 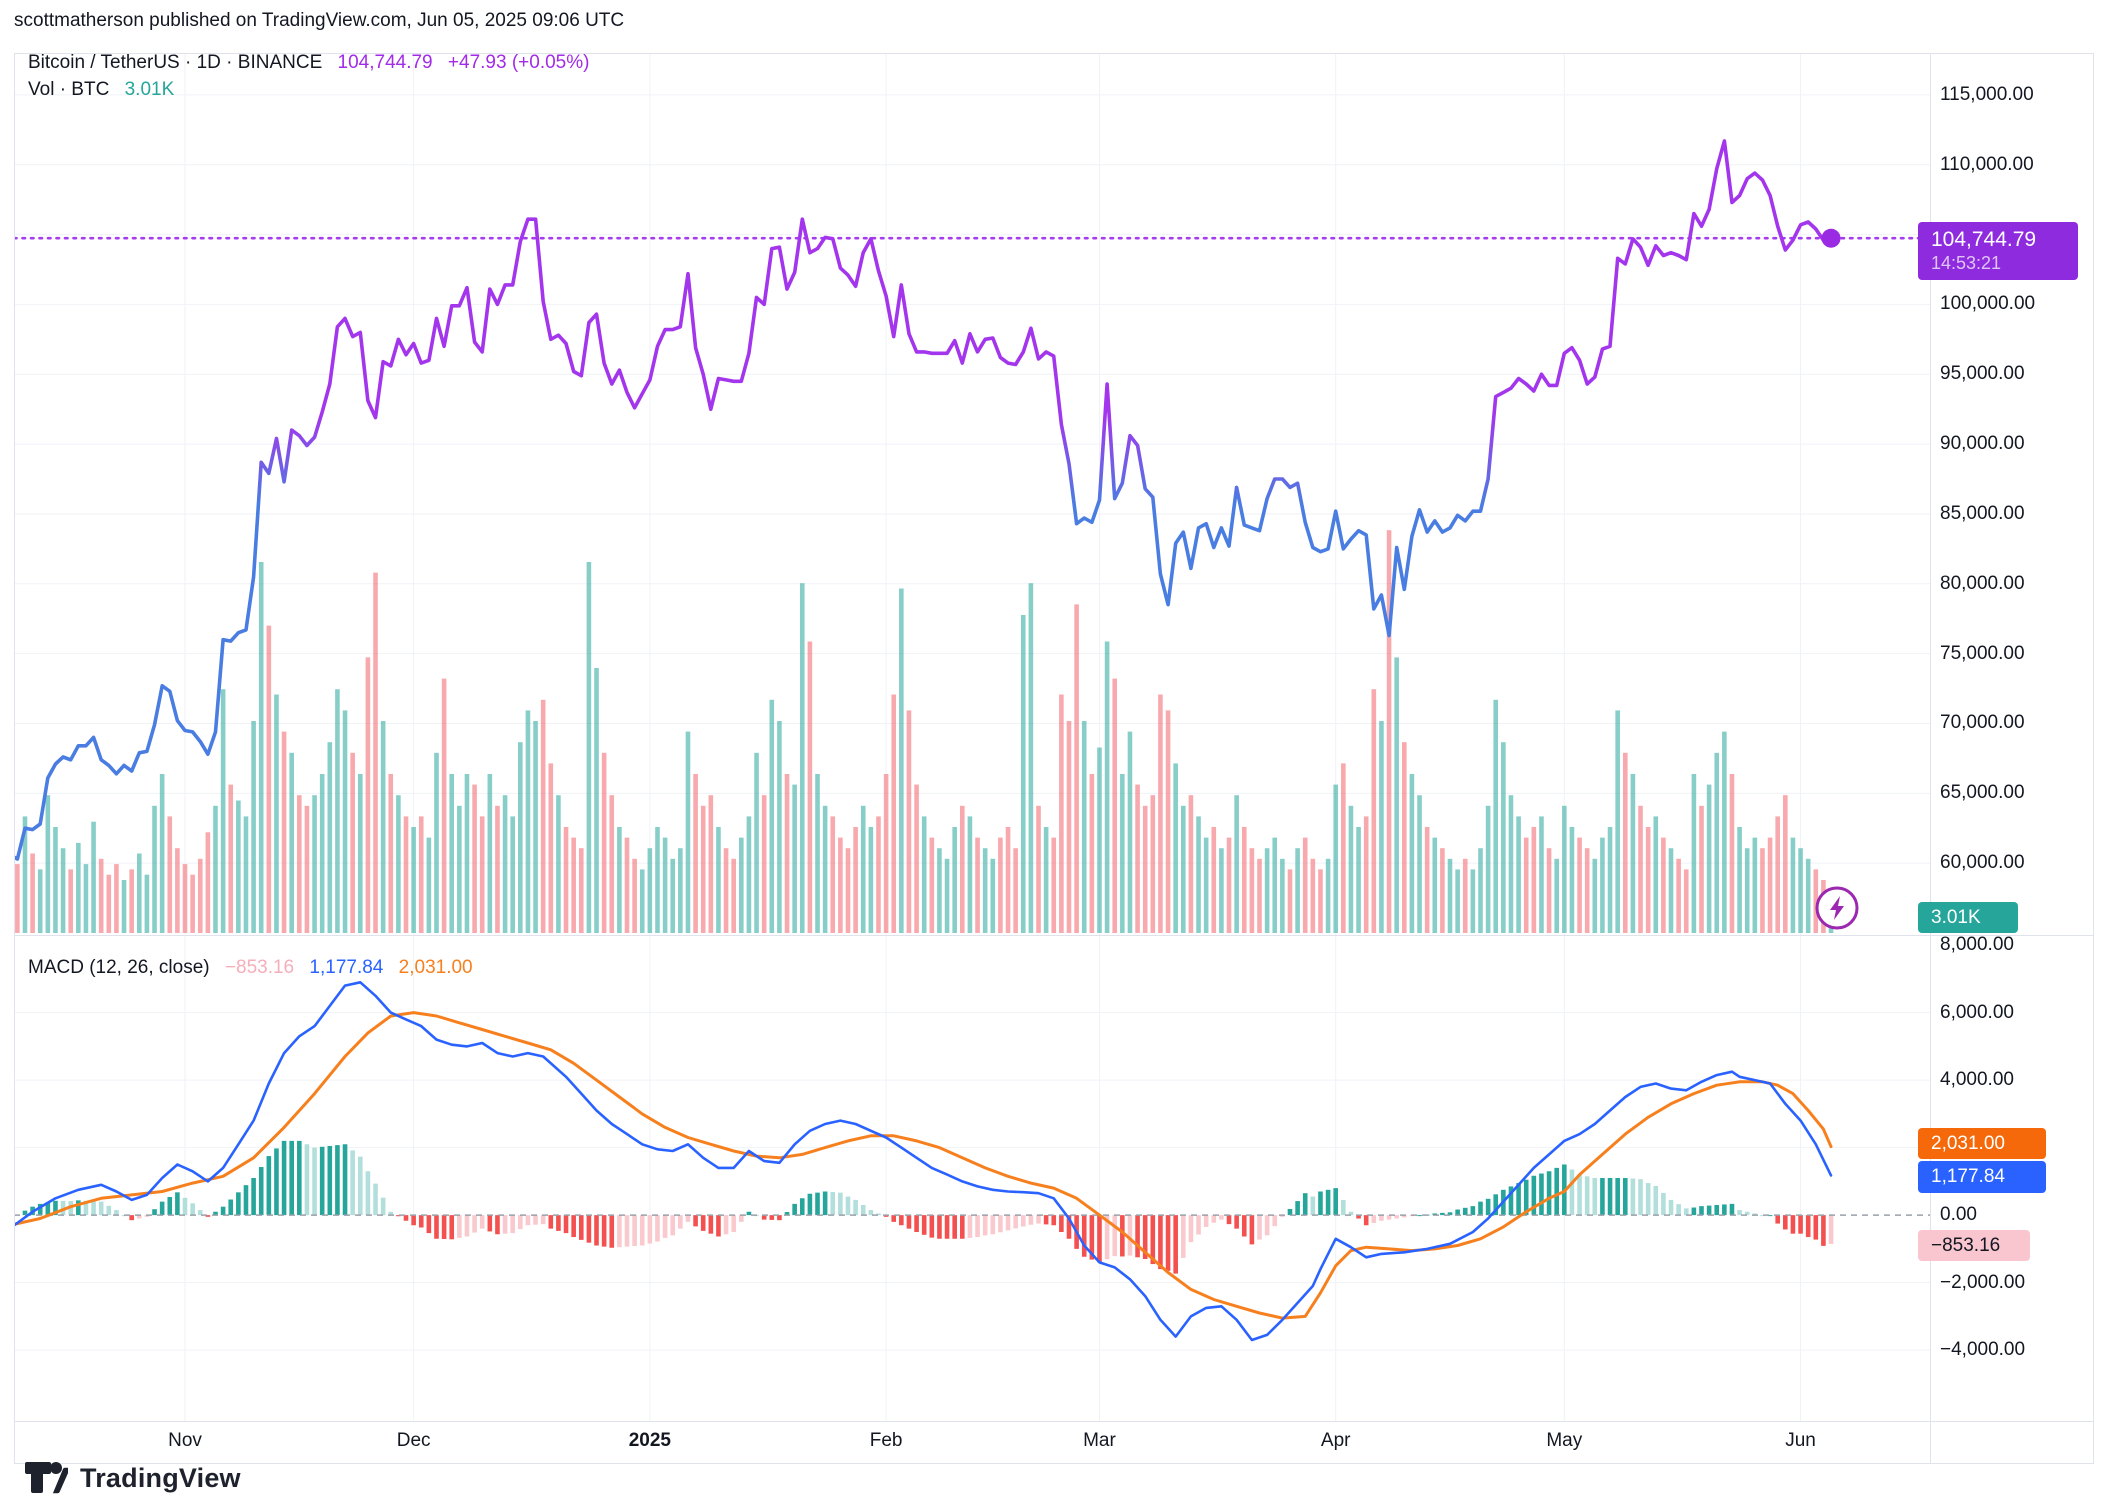 What do you see at coordinates (1982, 444) in the screenshot?
I see `price-tick-label: 90,000.00` at bounding box center [1982, 444].